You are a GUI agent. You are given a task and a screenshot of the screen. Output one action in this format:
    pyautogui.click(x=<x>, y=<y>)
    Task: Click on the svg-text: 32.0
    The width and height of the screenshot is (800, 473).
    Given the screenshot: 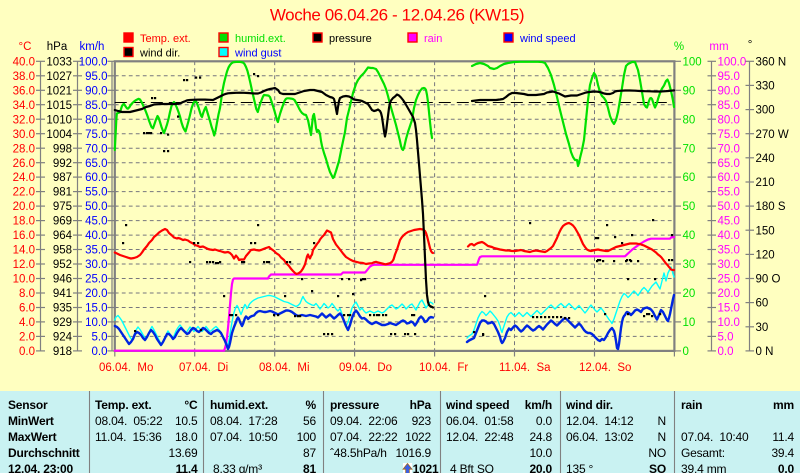 What is the action you would take?
    pyautogui.click(x=24, y=120)
    